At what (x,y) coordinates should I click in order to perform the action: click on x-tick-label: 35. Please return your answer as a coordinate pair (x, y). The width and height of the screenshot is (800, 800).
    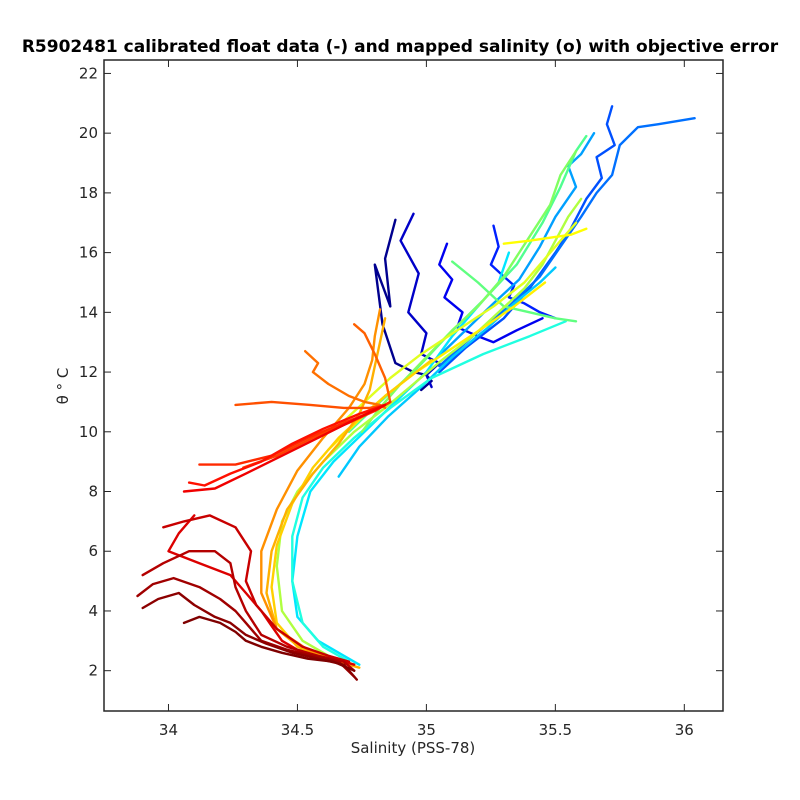
    Looking at the image, I should click on (426, 730).